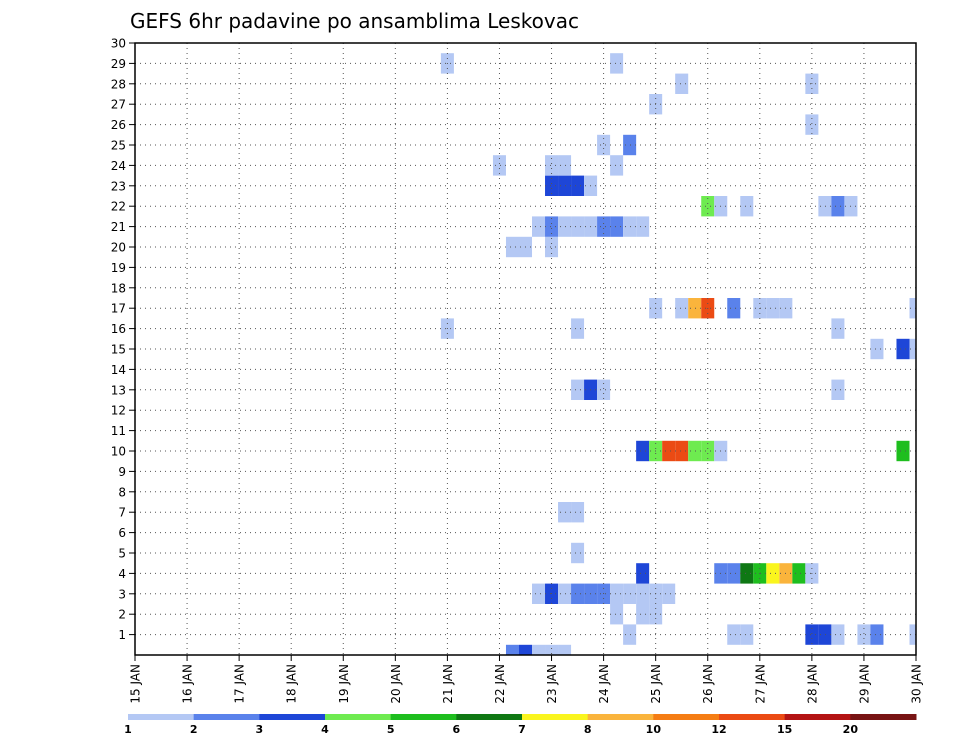  I want to click on x-tick-label: 20 JAN, so click(396, 684).